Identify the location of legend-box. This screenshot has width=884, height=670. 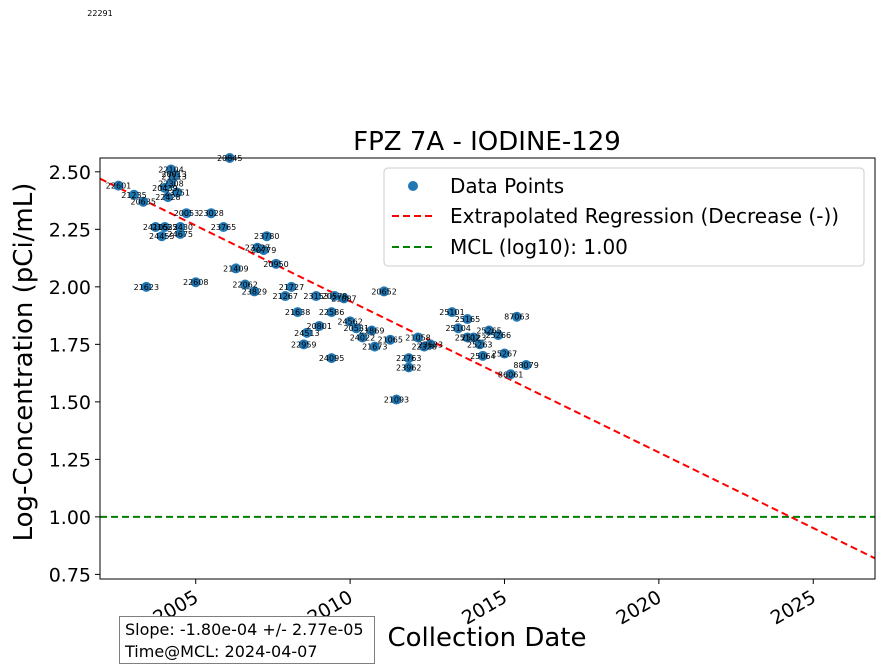
(624, 217).